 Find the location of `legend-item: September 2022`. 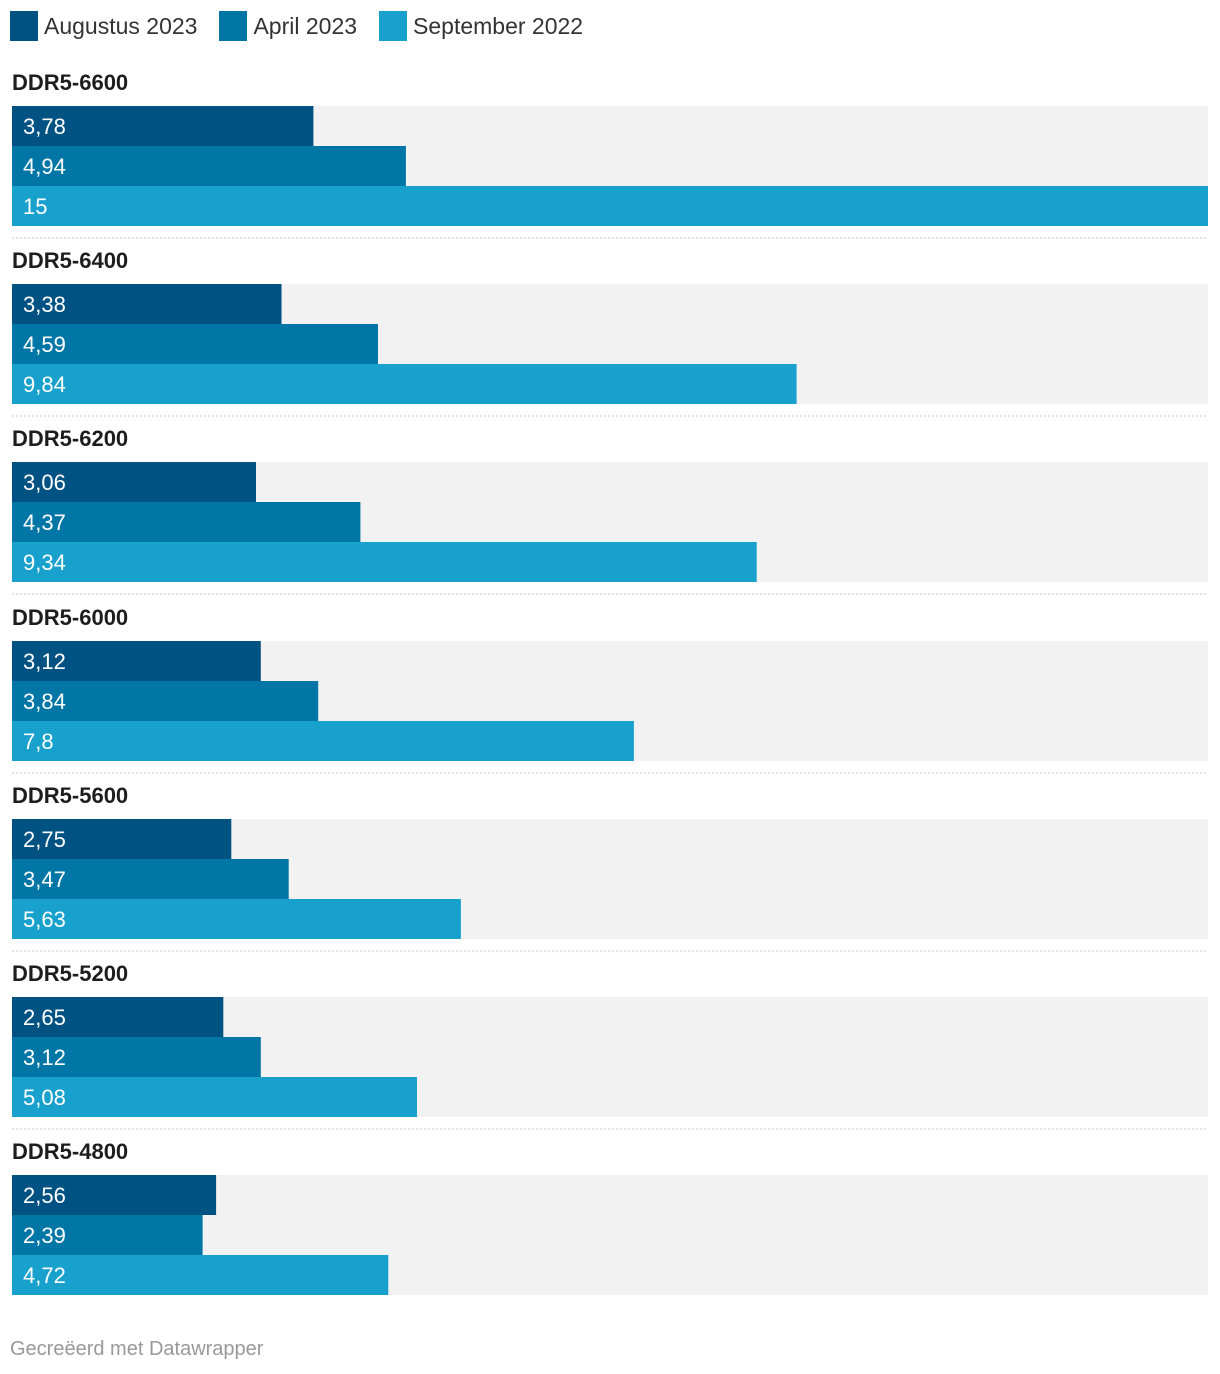

legend-item: September 2022 is located at coordinates (481, 26).